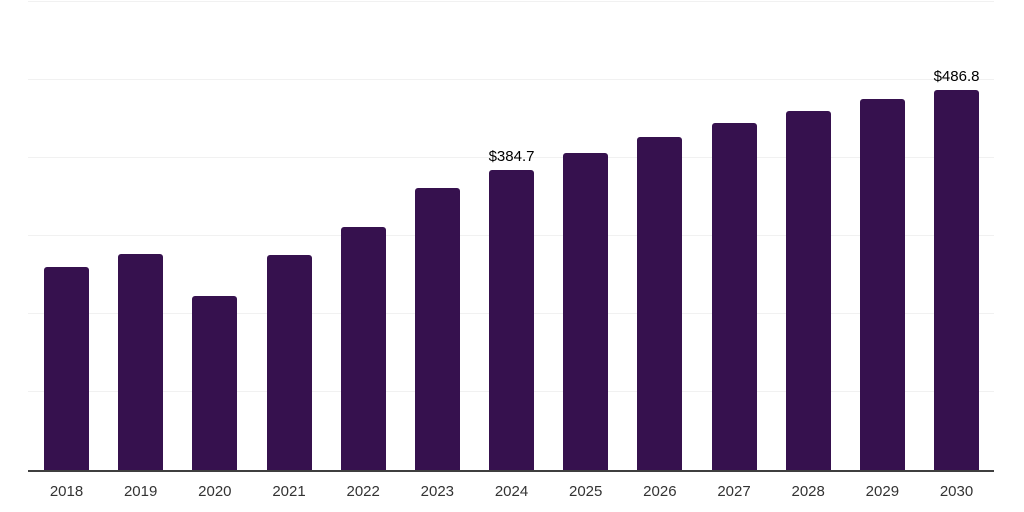 The width and height of the screenshot is (1024, 512). What do you see at coordinates (289, 491) in the screenshot?
I see `x-tick-2021: 2021` at bounding box center [289, 491].